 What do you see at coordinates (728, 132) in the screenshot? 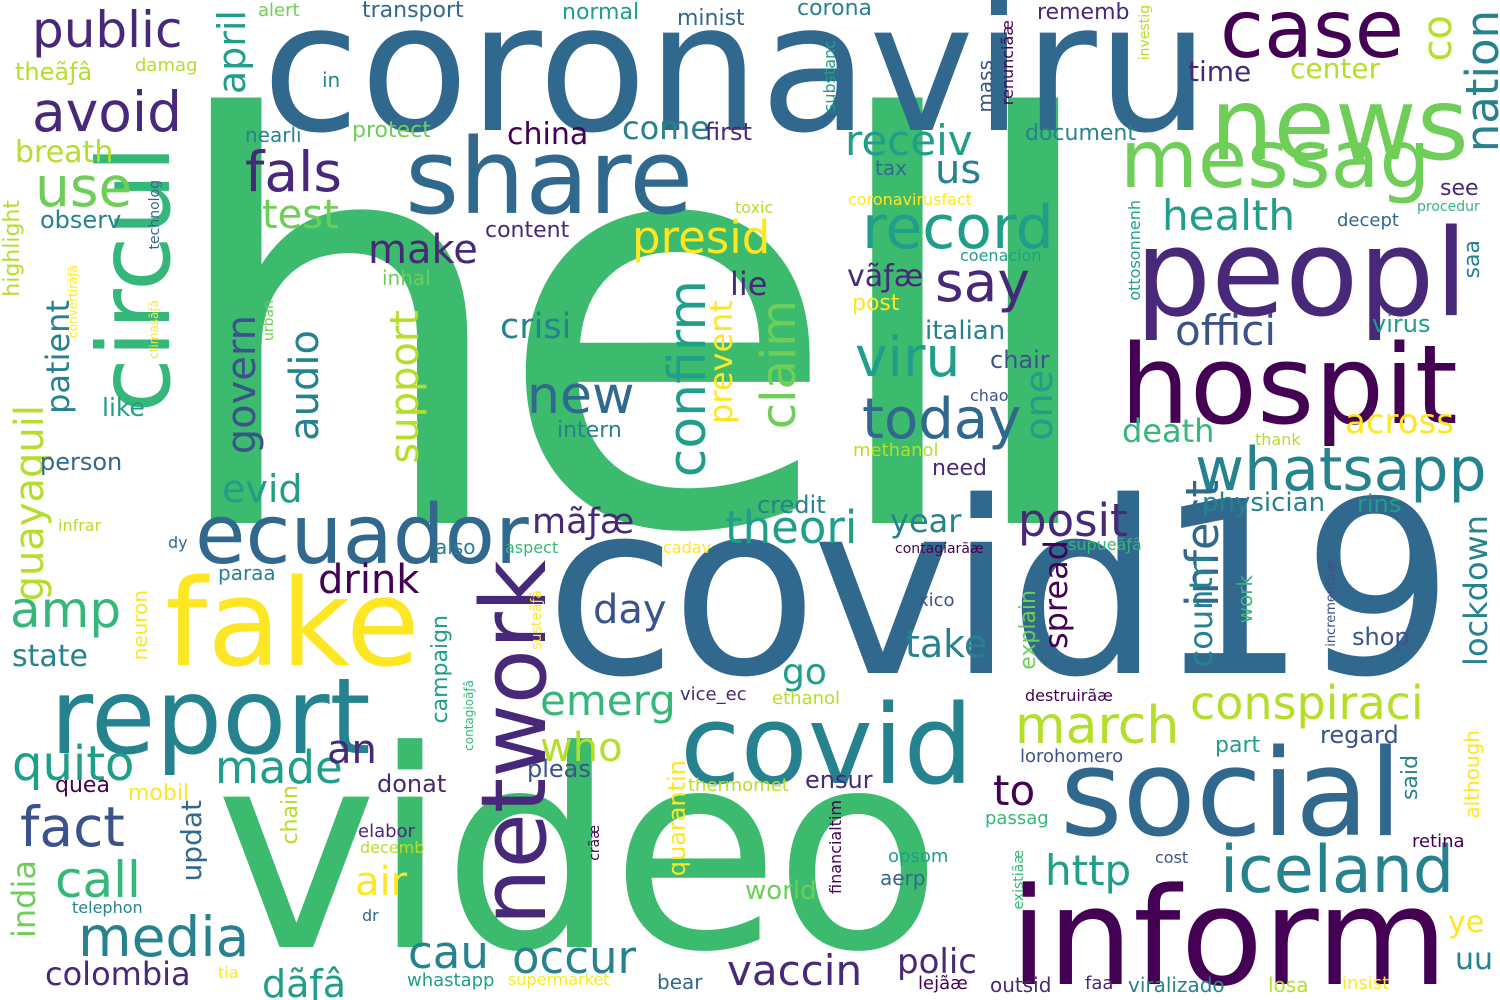
I see `word-first: first` at bounding box center [728, 132].